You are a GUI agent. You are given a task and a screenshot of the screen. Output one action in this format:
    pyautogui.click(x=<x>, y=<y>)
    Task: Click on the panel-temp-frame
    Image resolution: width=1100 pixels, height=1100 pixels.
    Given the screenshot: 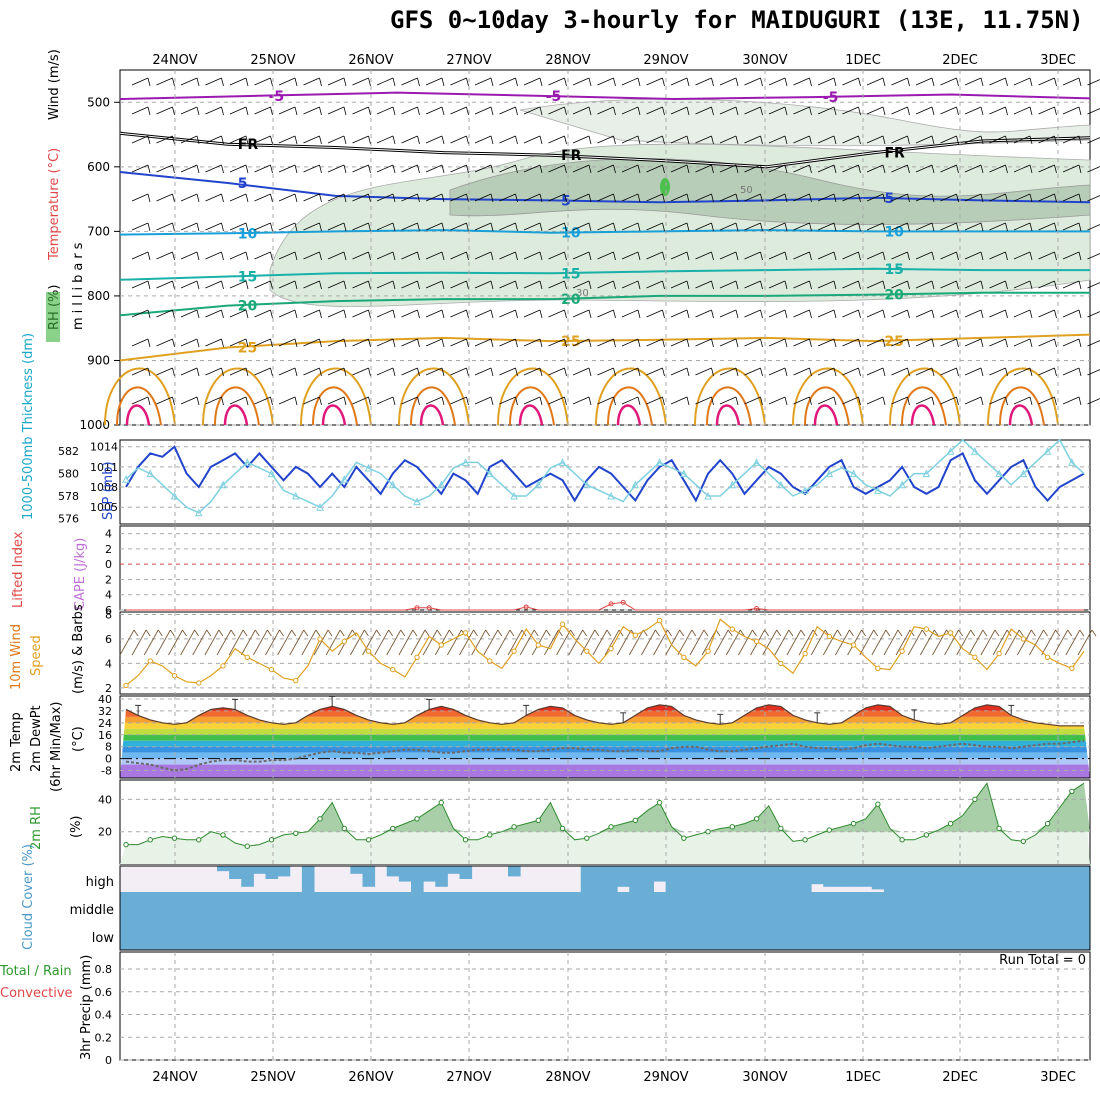 What is the action you would take?
    pyautogui.click(x=605, y=737)
    